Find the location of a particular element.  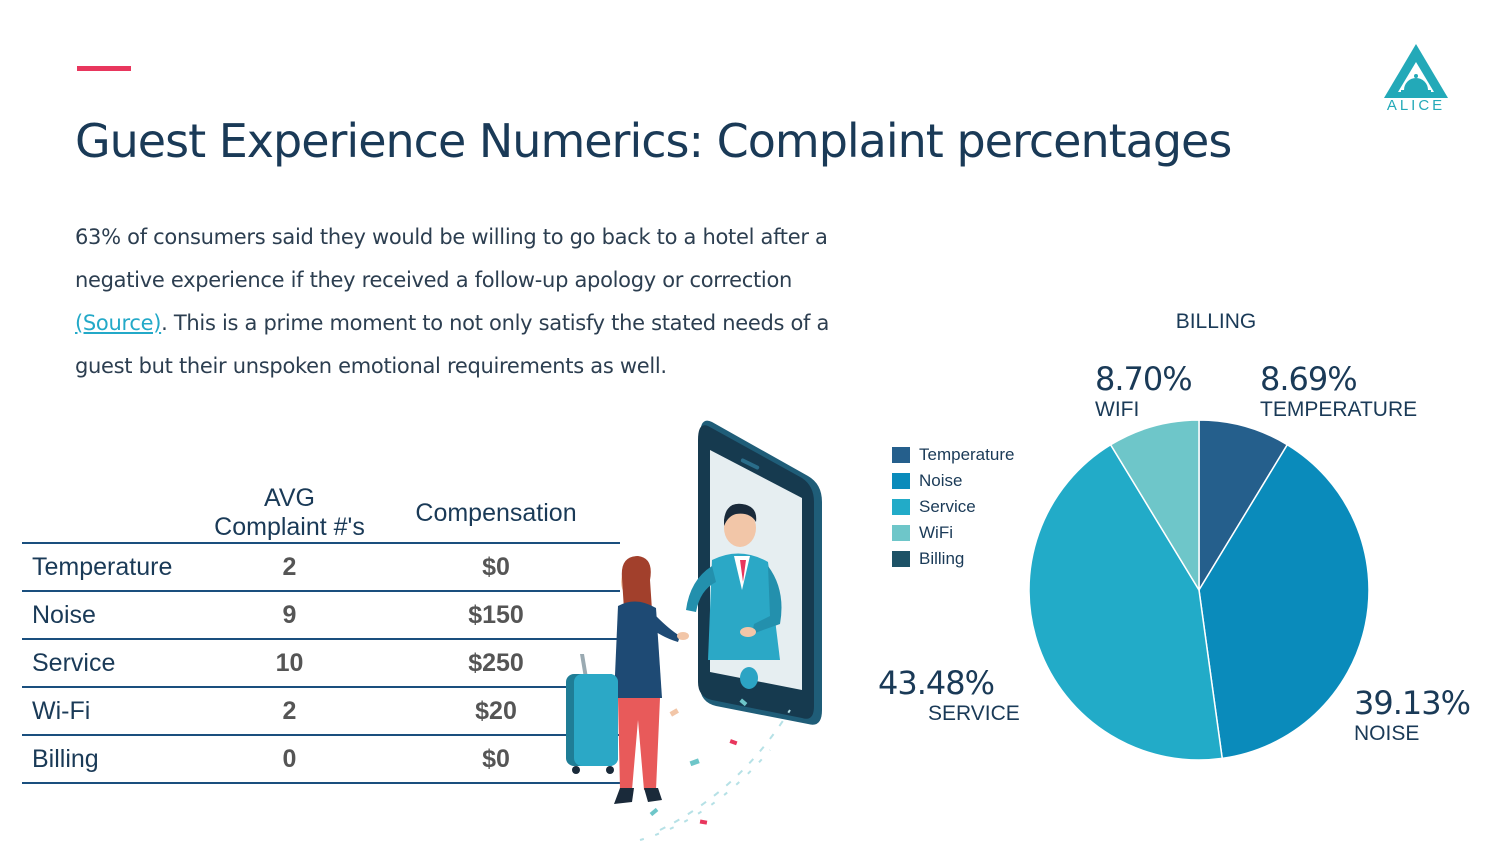

table-row: Billing 0 $0 is located at coordinates (321, 759).